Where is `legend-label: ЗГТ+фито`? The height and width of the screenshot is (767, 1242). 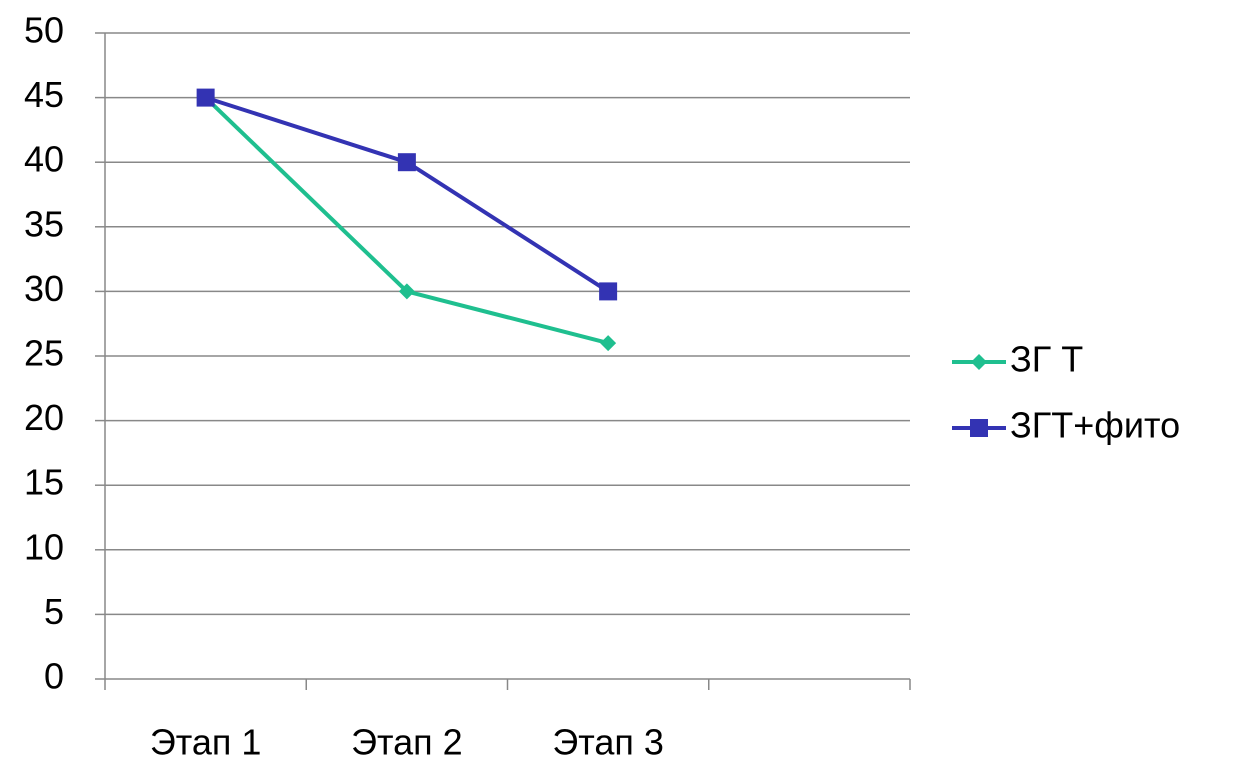
legend-label: ЗГТ+фито is located at coordinates (1095, 425).